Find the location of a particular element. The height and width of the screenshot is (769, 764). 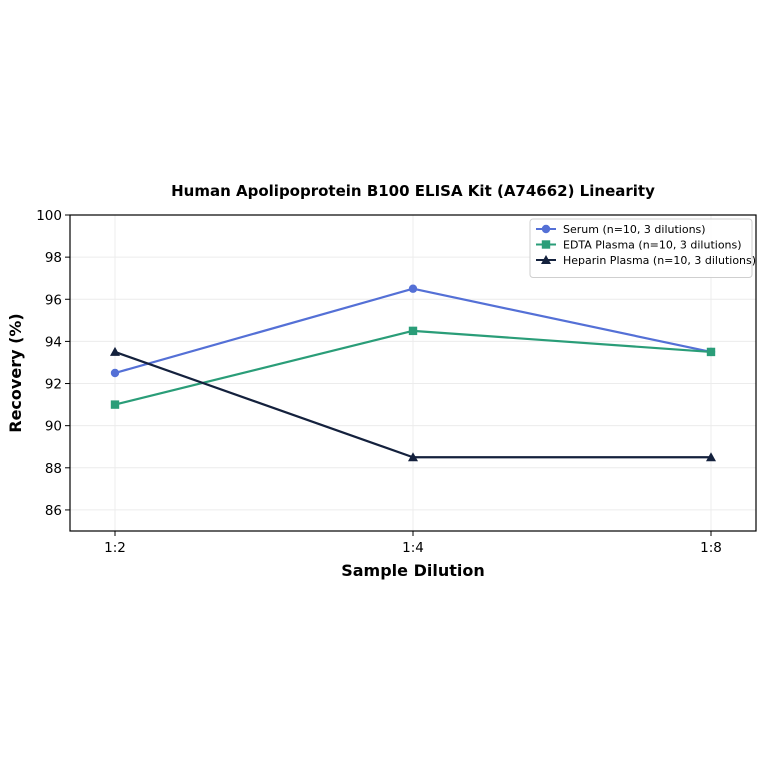

y-tick-label: 94 is located at coordinates (53, 342).